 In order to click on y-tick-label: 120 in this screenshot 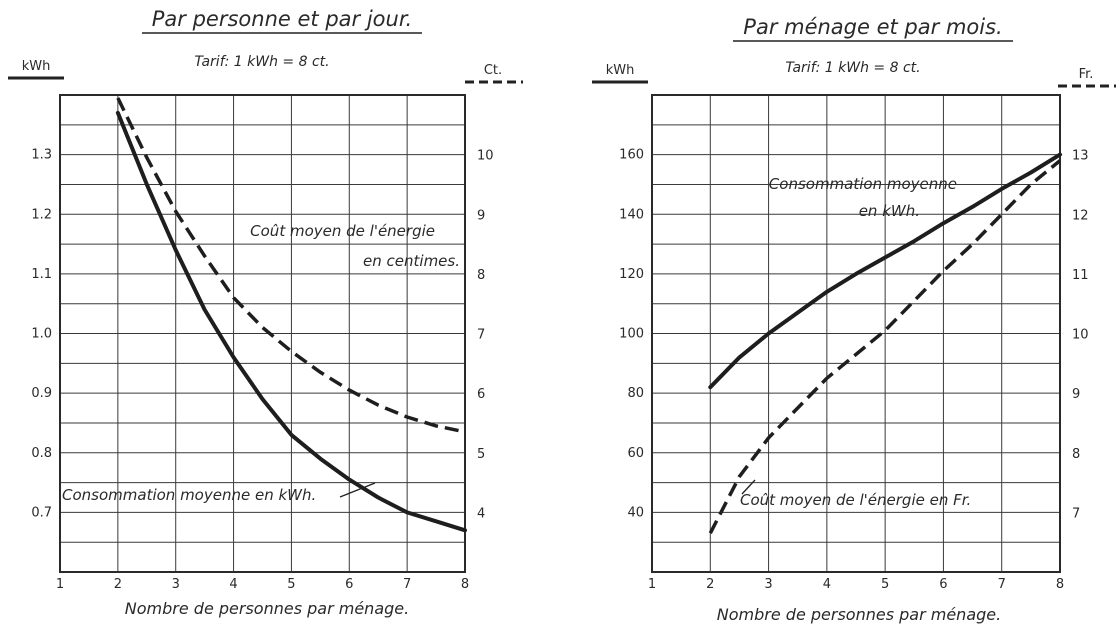, I will do `click(631, 274)`.